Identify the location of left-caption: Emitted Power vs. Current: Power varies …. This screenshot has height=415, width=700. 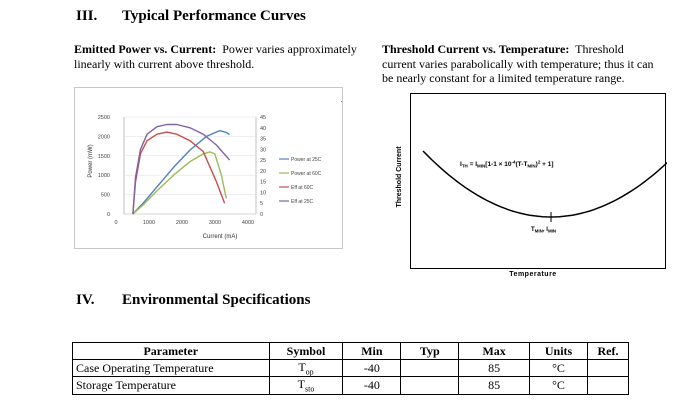
(229, 56).